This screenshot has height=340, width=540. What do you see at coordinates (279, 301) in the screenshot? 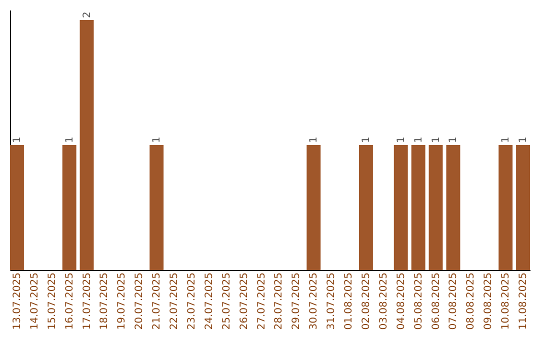
I see `x-tick-label: 28.07.2025` at bounding box center [279, 301].